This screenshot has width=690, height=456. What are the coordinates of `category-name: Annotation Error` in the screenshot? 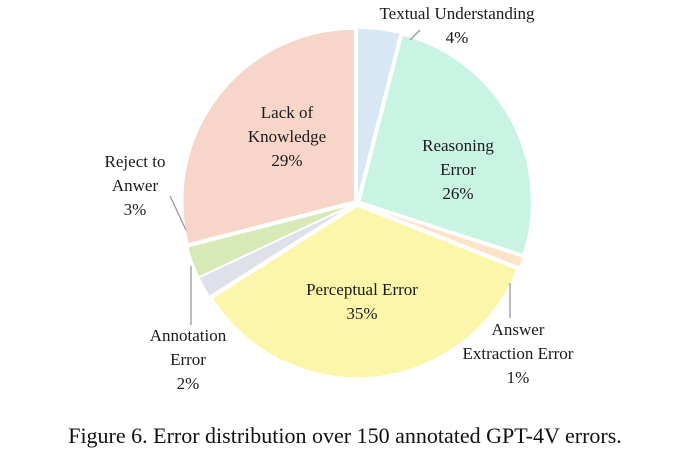 It's located at (188, 347).